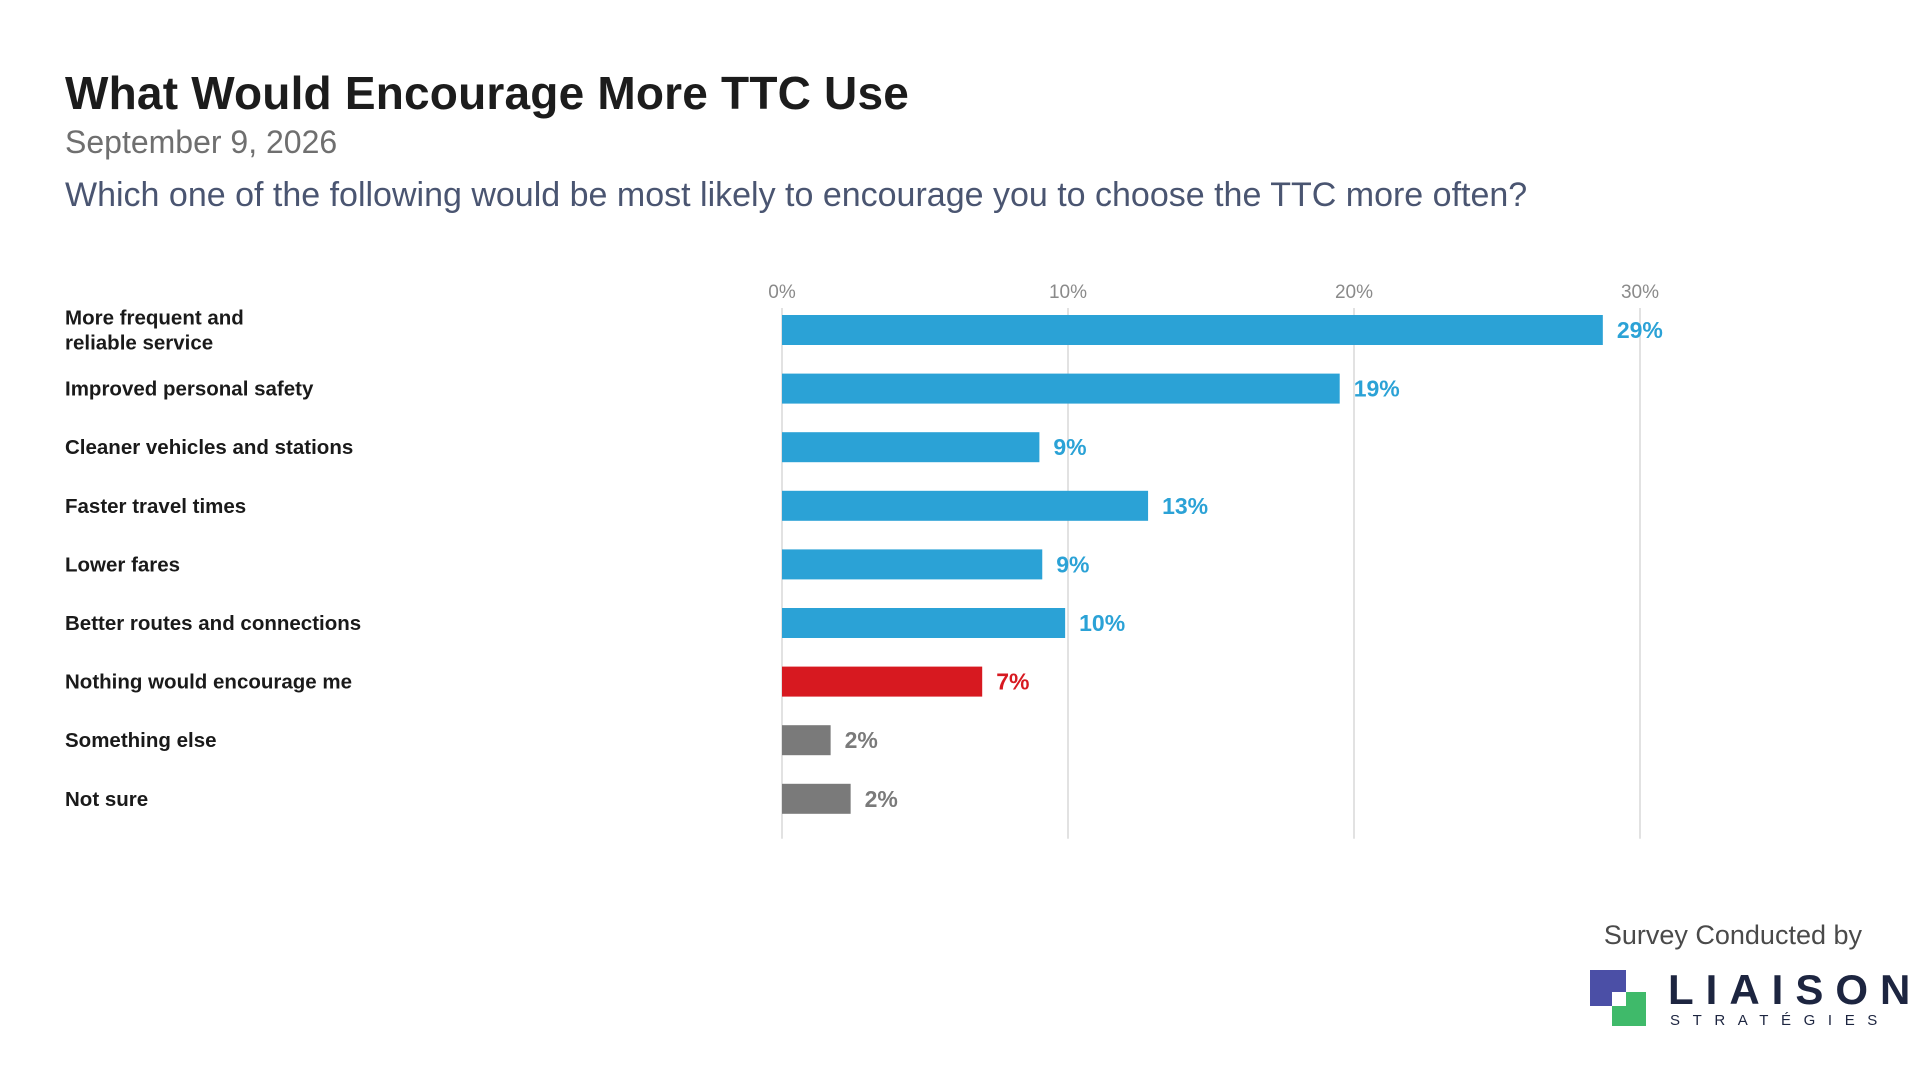 The height and width of the screenshot is (1080, 1920). Describe the element at coordinates (1640, 330) in the screenshot. I see `bar-value-label: 29%` at that location.